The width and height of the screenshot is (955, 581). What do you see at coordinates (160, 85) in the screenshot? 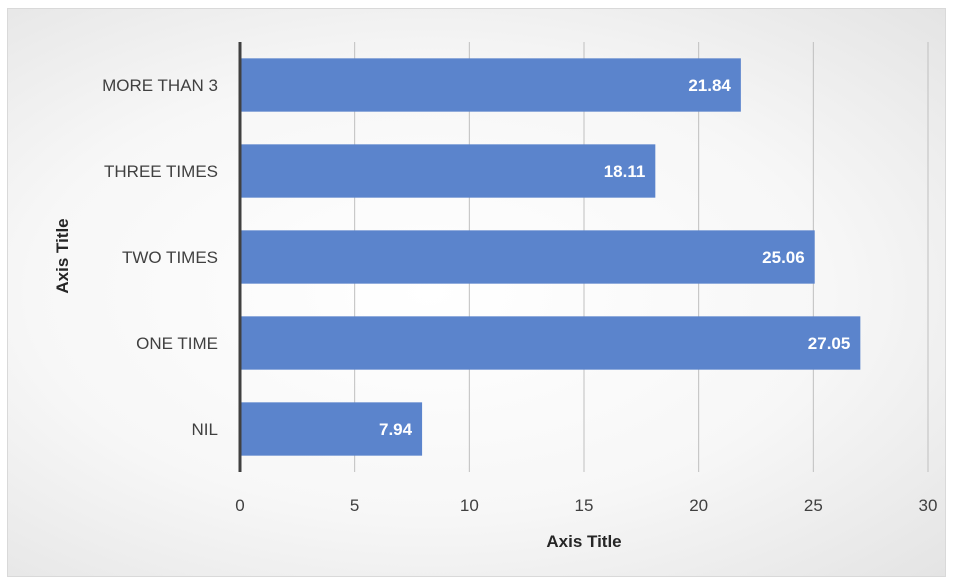
I see `y-tick-label: MORE THAN 3` at bounding box center [160, 85].